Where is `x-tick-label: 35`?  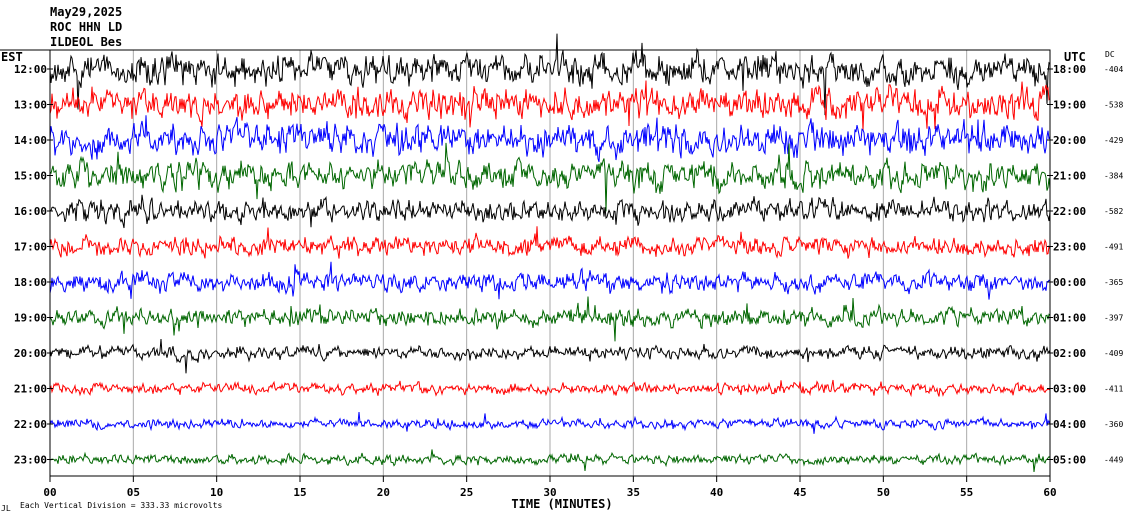 x-tick-label: 35 is located at coordinates (633, 492).